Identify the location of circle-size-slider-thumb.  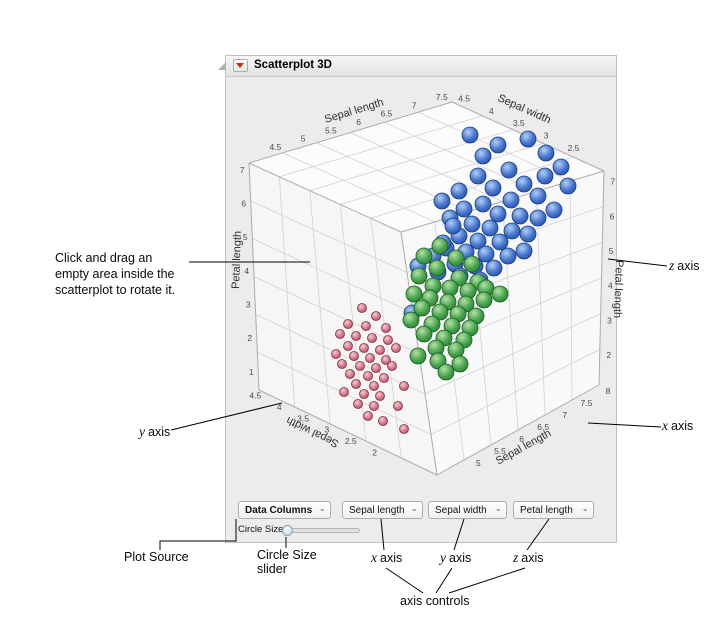
(287, 530).